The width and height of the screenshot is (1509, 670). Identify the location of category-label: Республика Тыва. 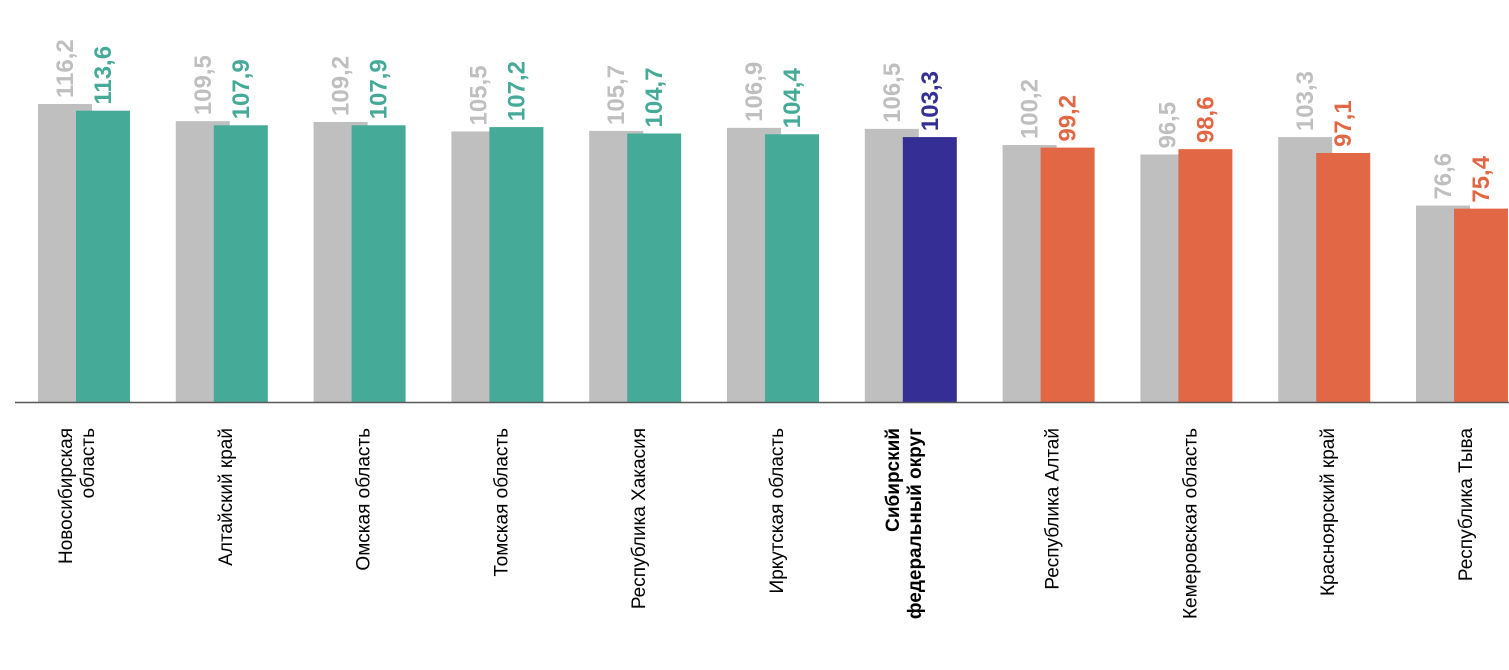
(1466, 505).